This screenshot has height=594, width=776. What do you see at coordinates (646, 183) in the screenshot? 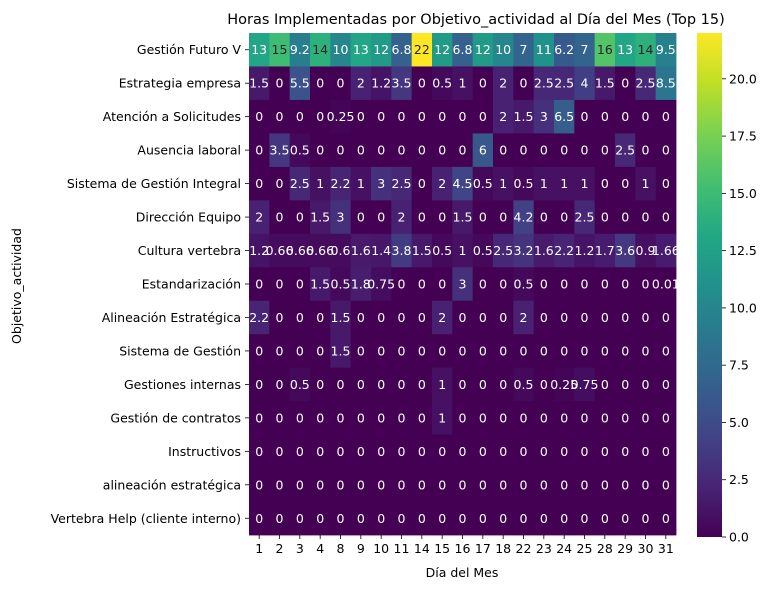
I see `cell-annotation: 1` at bounding box center [646, 183].